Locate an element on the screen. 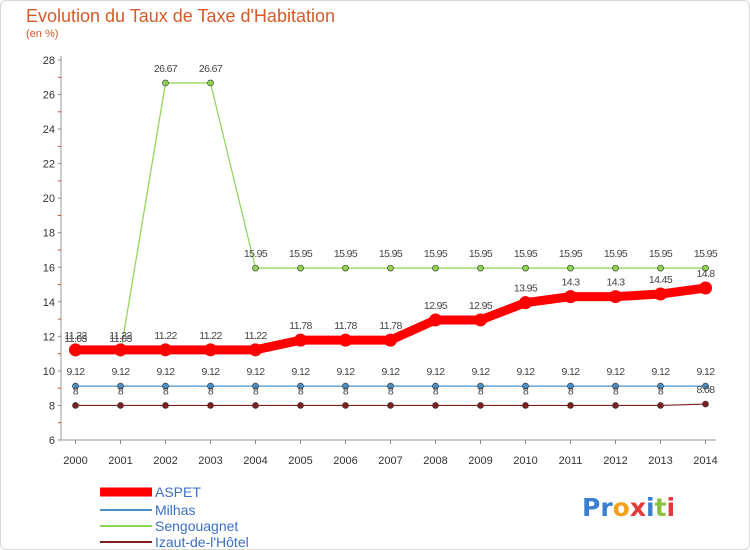  data-label-aspet: 14.8 is located at coordinates (705, 274).